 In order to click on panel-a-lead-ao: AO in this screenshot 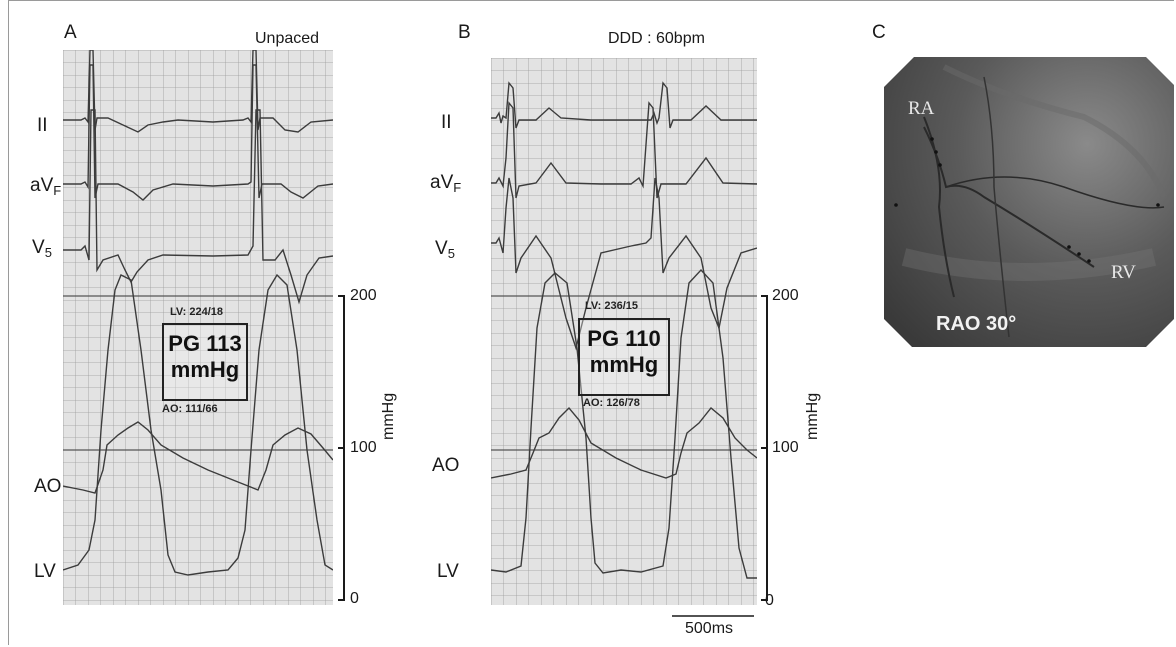, I will do `click(48, 486)`.